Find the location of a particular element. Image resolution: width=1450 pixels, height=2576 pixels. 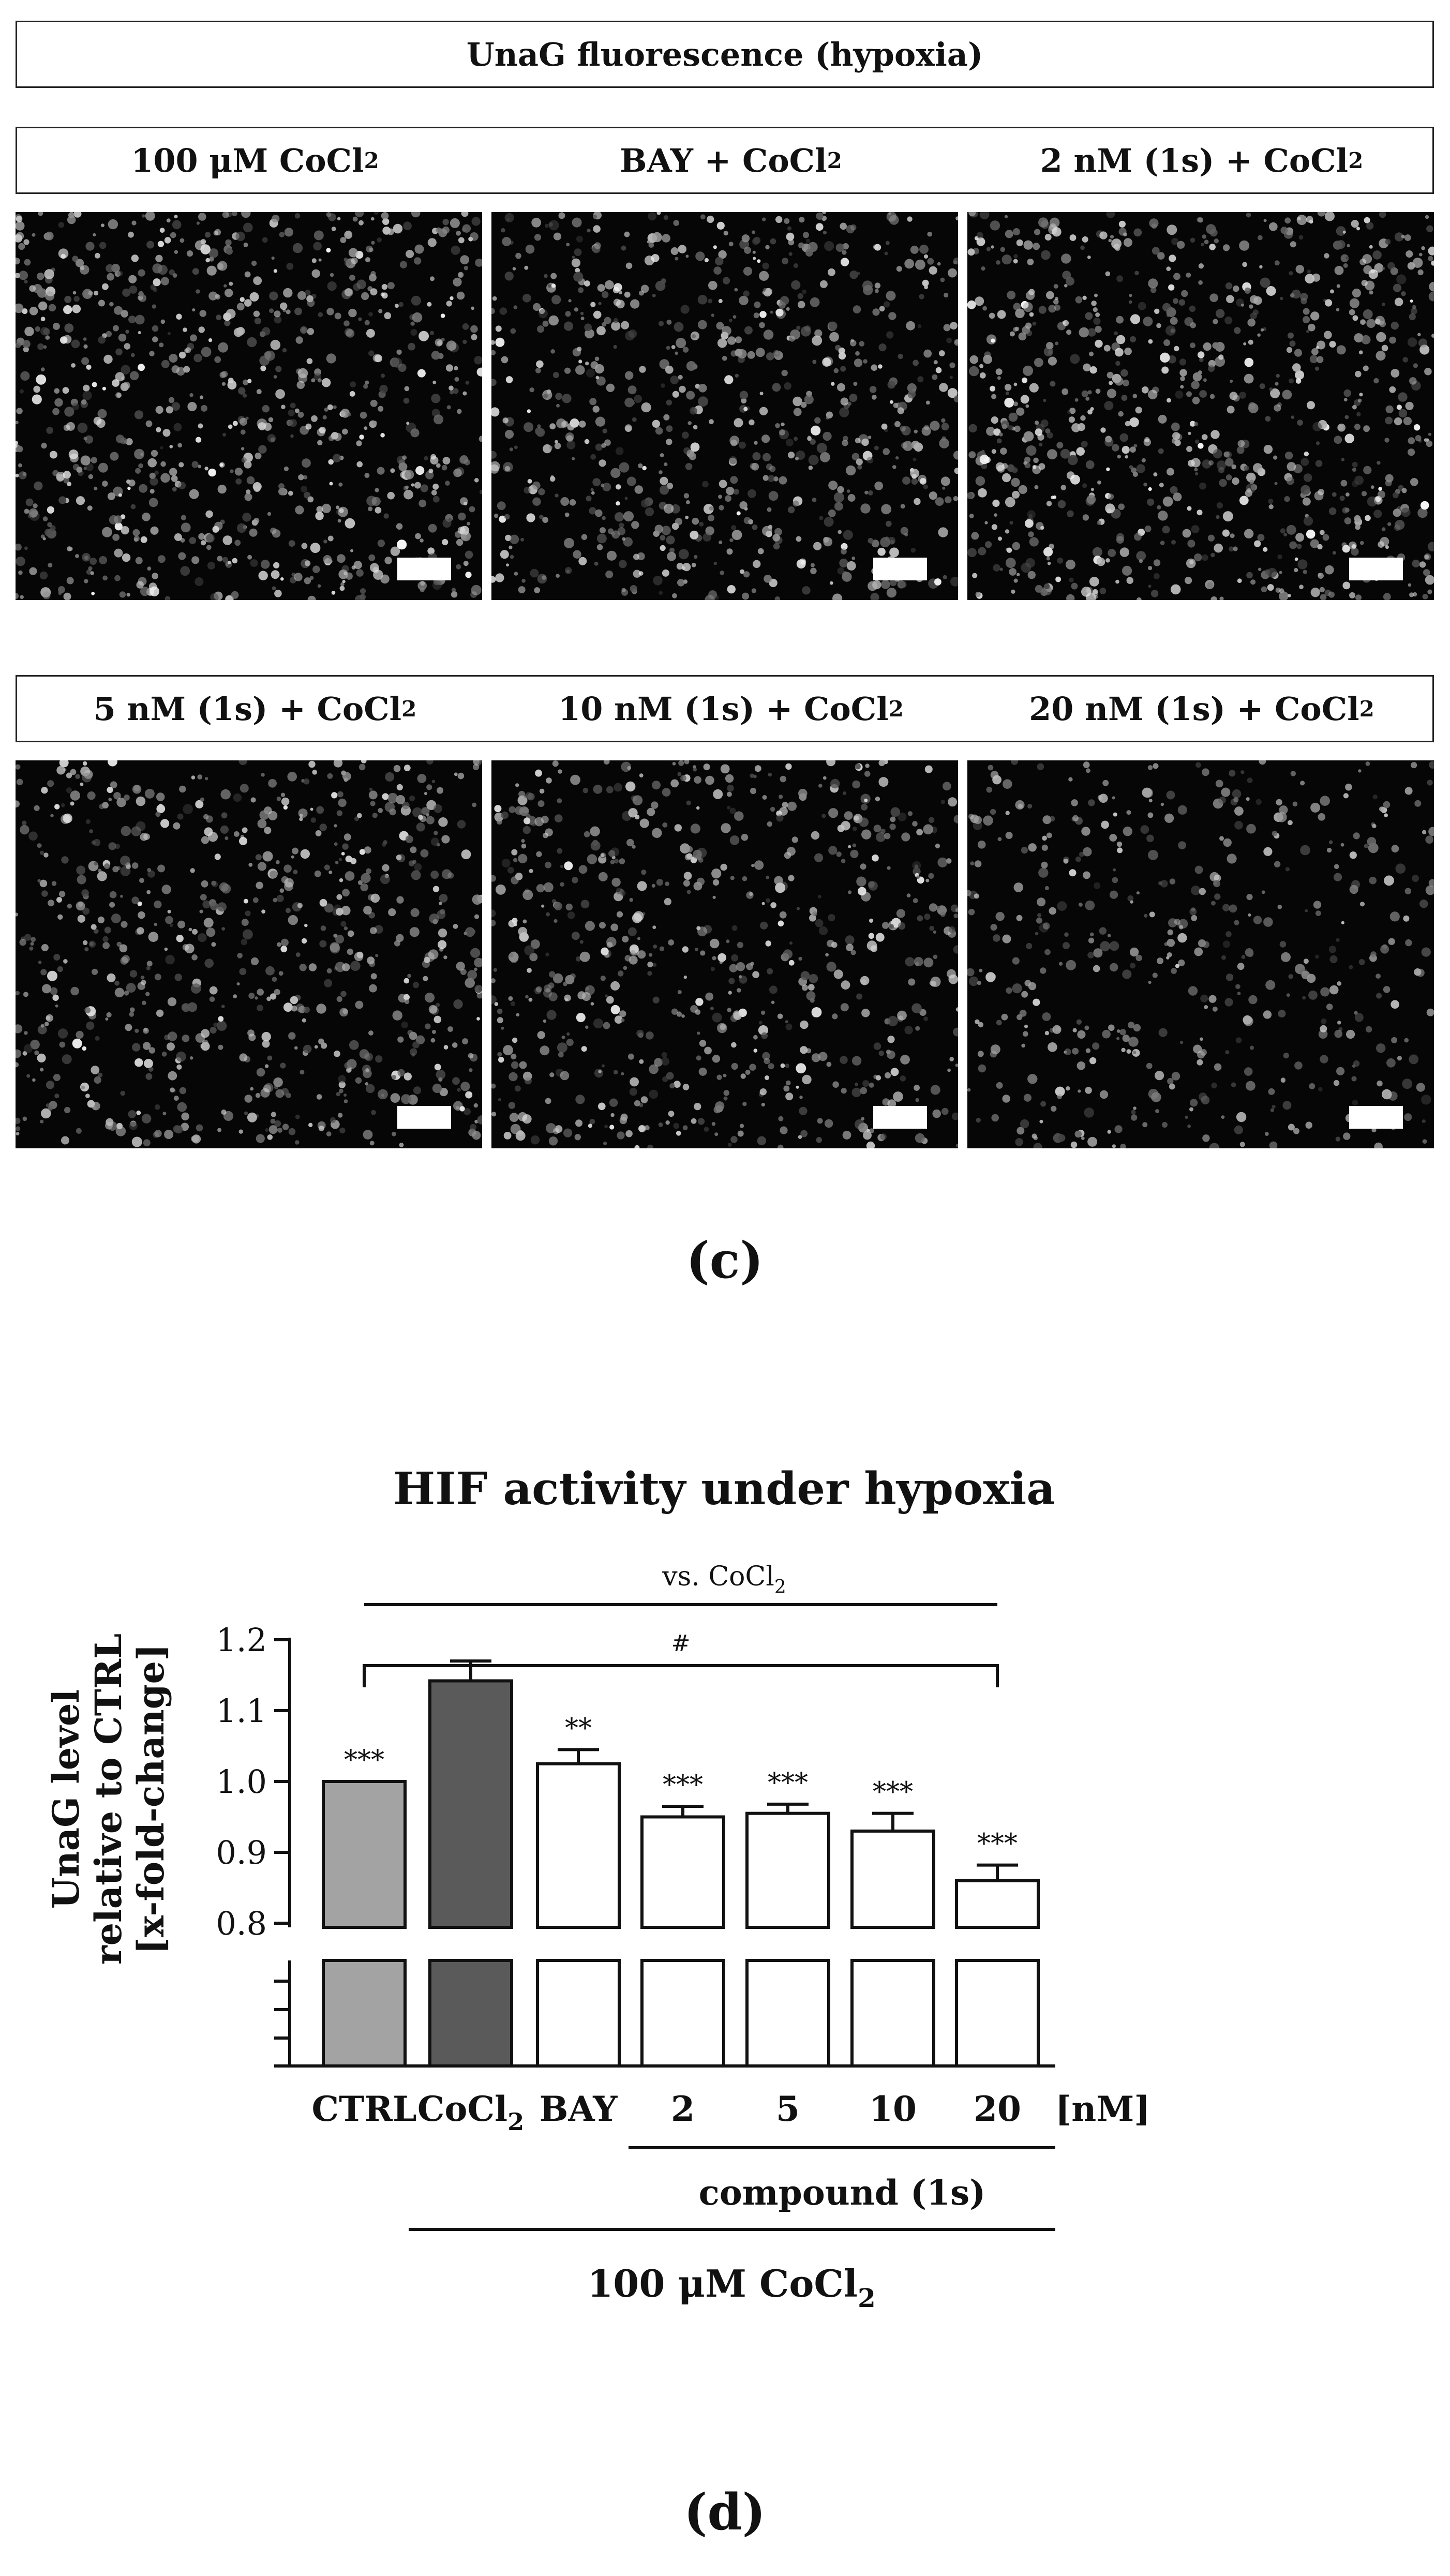

y-tick-label: 1.0 is located at coordinates (241, 1782).